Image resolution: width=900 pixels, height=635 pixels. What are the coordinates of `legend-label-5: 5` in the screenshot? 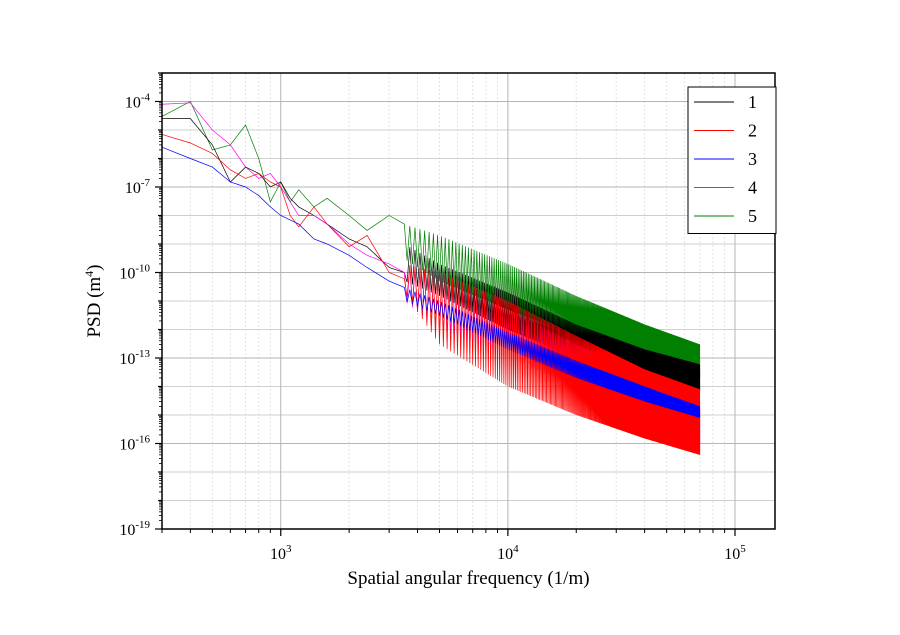 It's located at (752, 216).